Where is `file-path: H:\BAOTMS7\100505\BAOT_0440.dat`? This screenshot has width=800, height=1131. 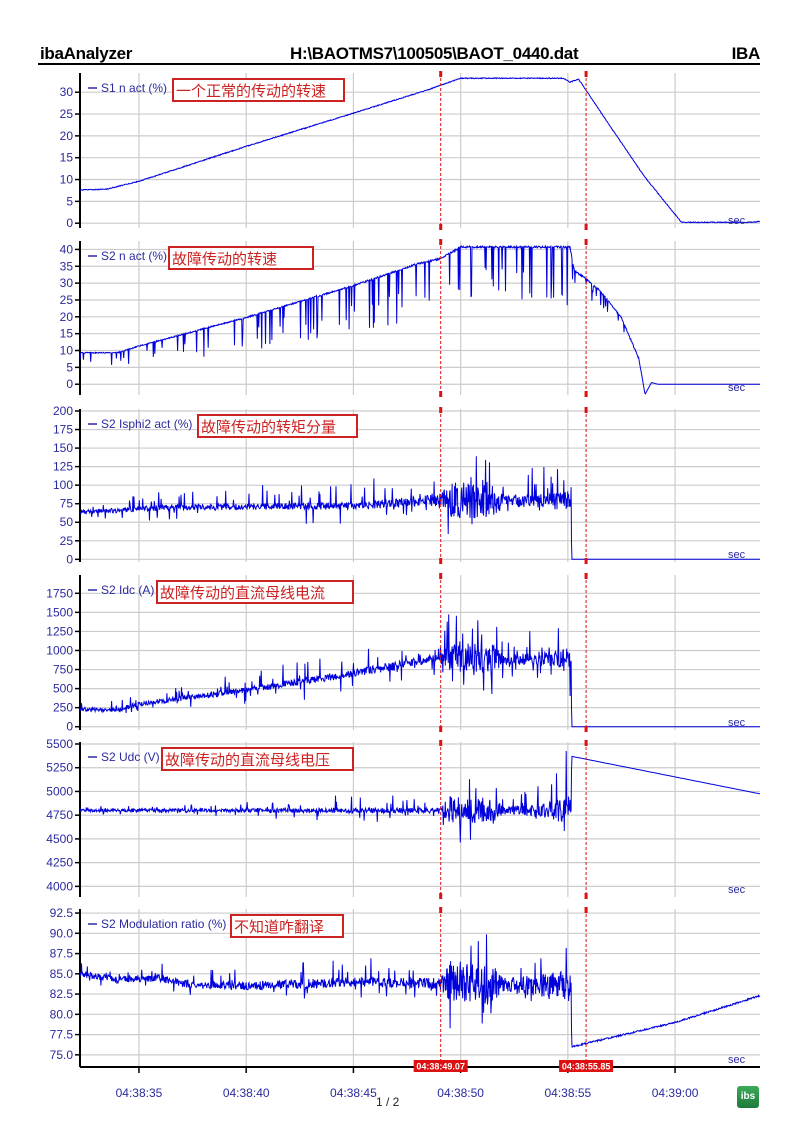 file-path: H:\BAOTMS7\100505\BAOT_0440.dat is located at coordinates (434, 53).